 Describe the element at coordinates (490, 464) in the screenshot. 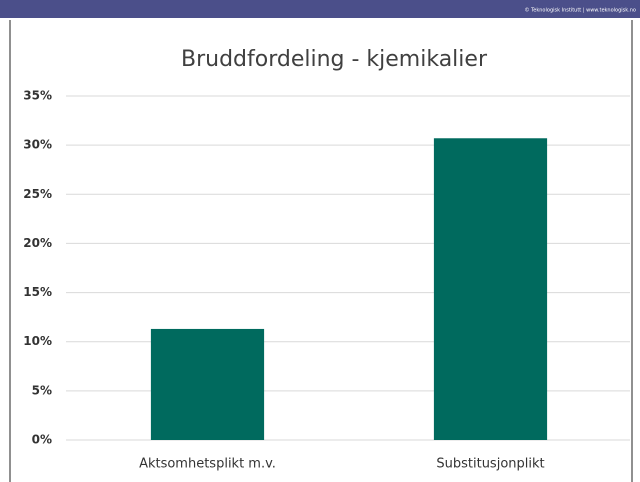

I see `x-tick-label: Substitusjonplikt` at that location.